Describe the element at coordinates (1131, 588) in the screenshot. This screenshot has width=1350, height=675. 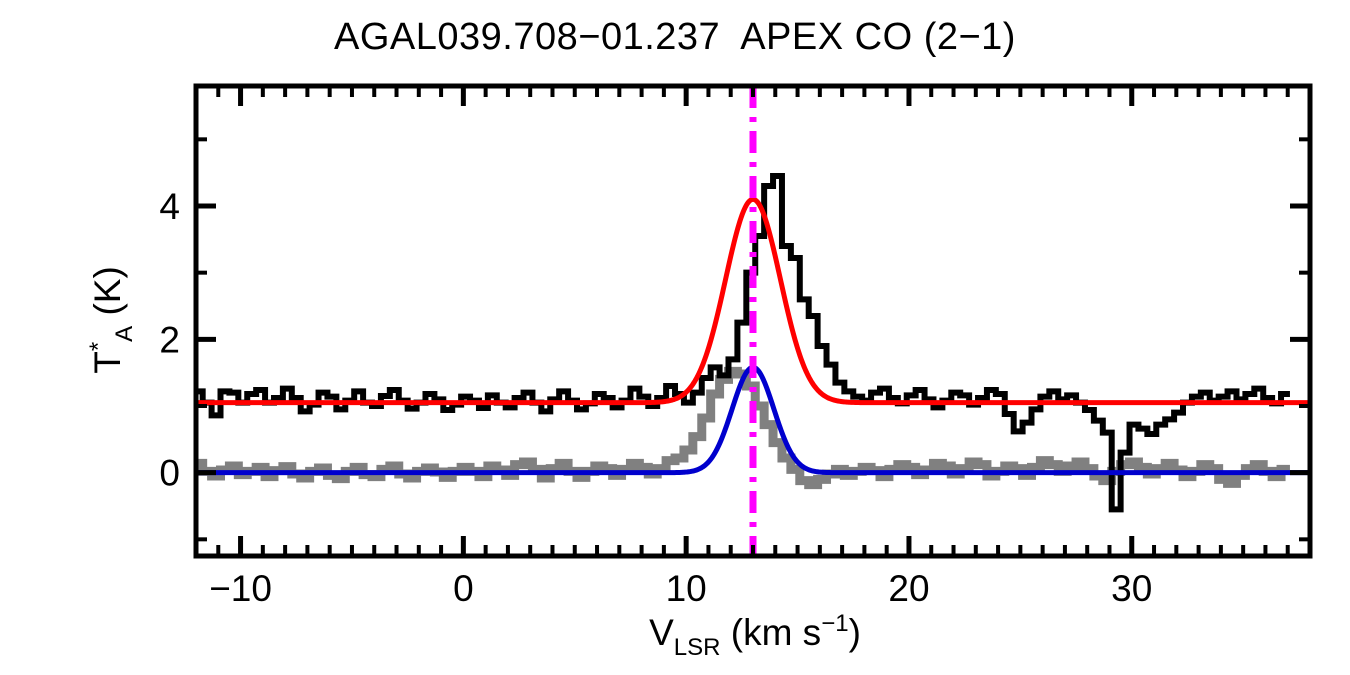
I see `x-tick-label: 30` at that location.